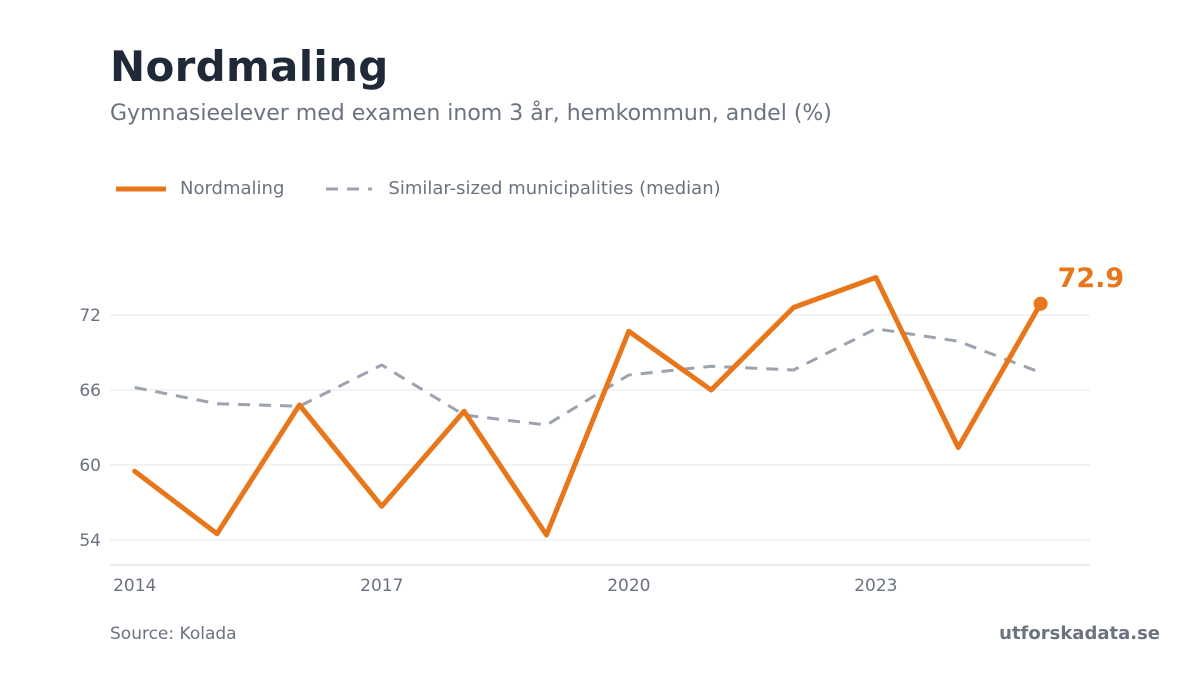  Describe the element at coordinates (628, 586) in the screenshot. I see `x-tick-label: 2020` at that location.